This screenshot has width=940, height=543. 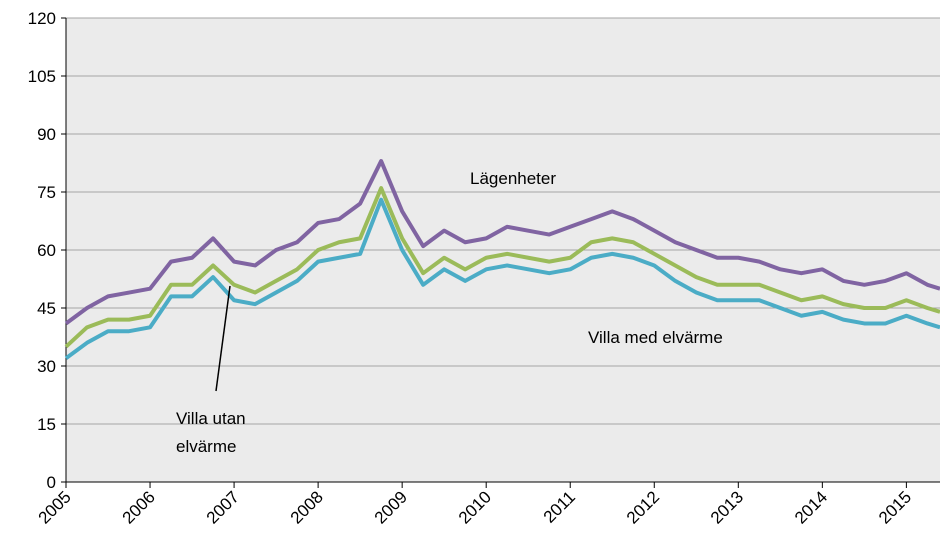 I want to click on y-tick-label: 0, so click(x=51, y=482).